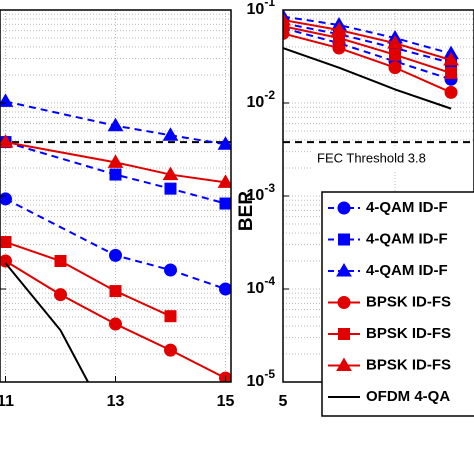  I want to click on threshold-label-bg, so click(393, 159).